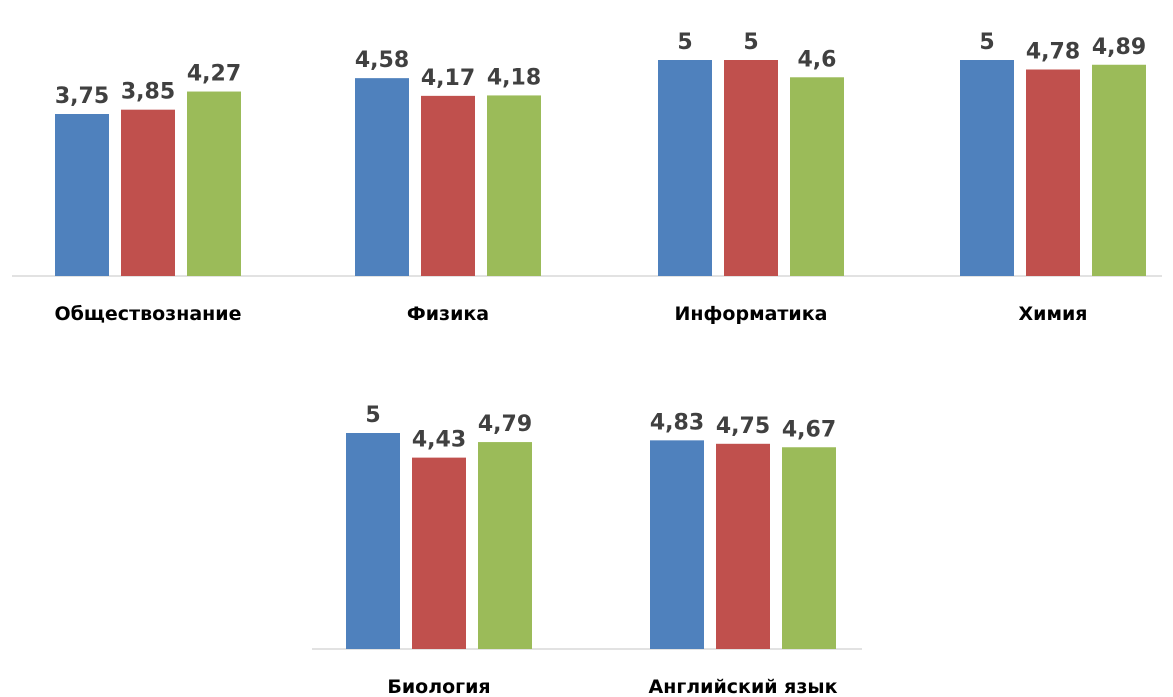  I want to click on bar-3-green, so click(817, 176).